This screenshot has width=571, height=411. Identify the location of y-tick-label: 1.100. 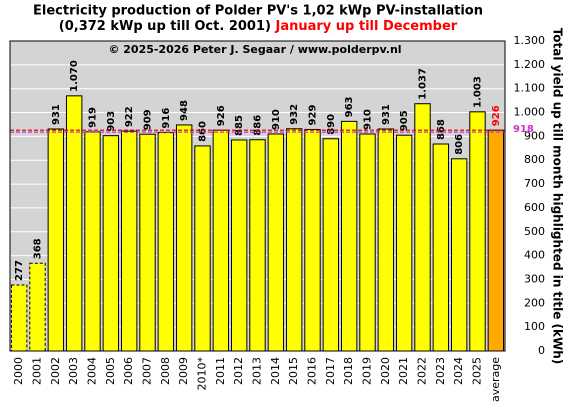
(530, 88).